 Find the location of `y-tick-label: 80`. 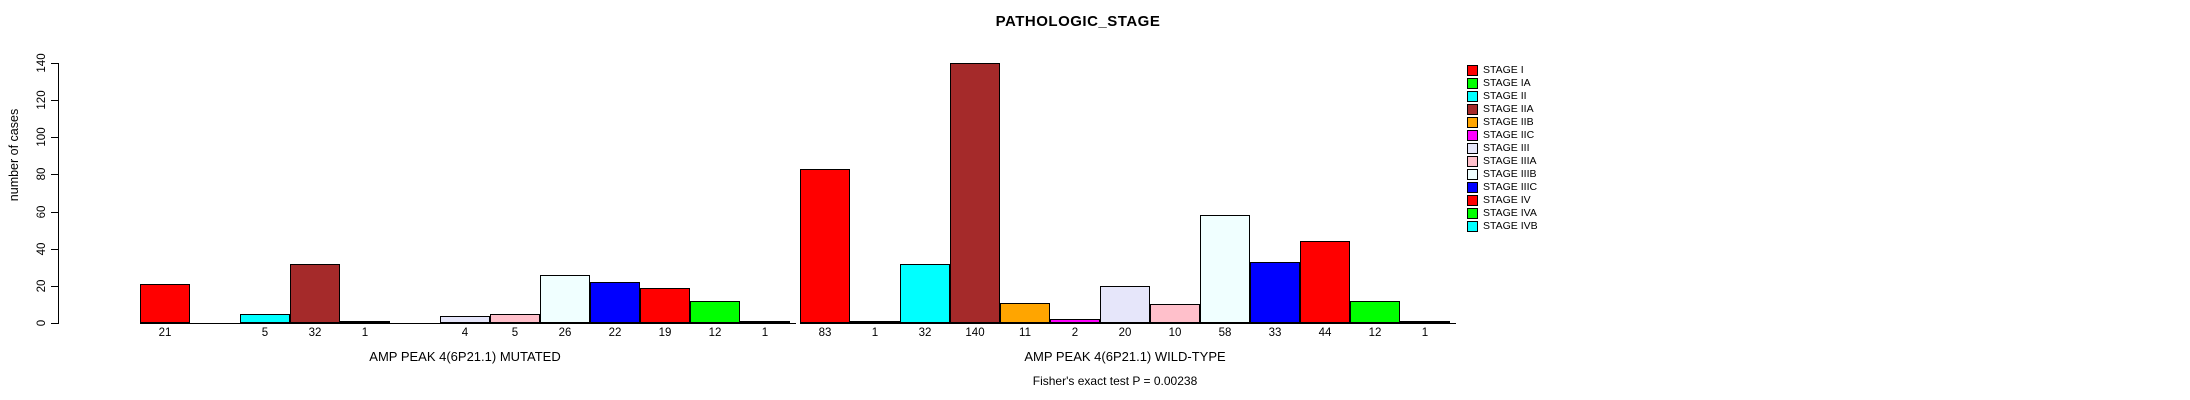

y-tick-label: 80 is located at coordinates (42, 174).